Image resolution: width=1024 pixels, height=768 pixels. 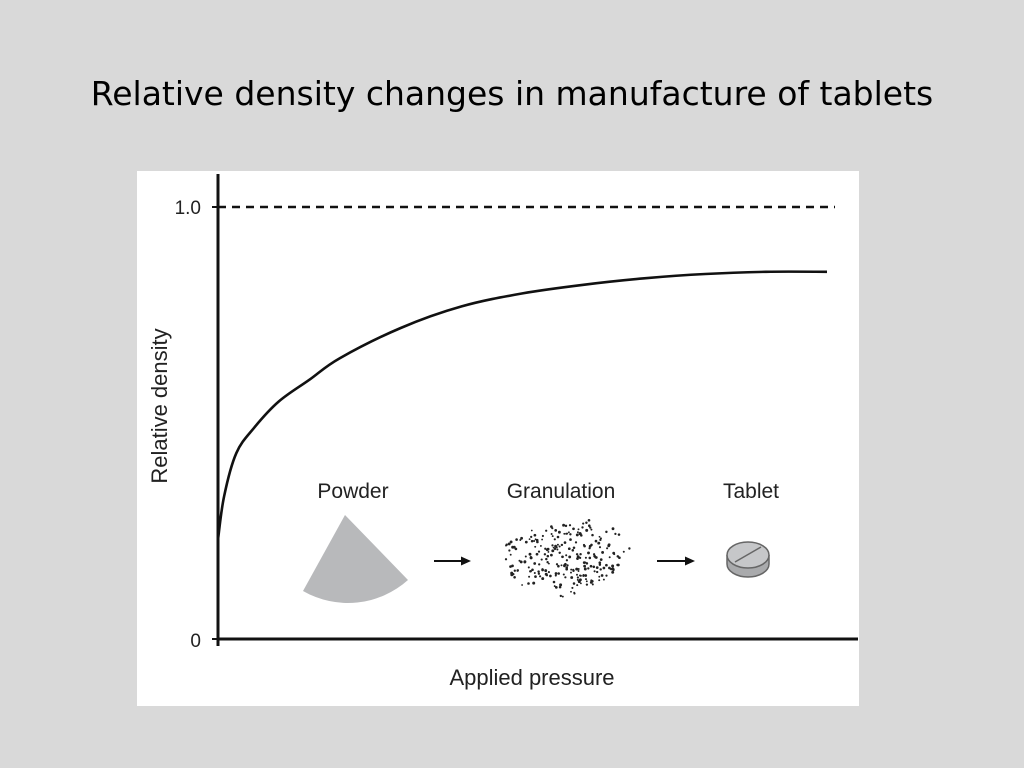 What do you see at coordinates (195, 641) in the screenshot?
I see `y-tick-label-zero: 0` at bounding box center [195, 641].